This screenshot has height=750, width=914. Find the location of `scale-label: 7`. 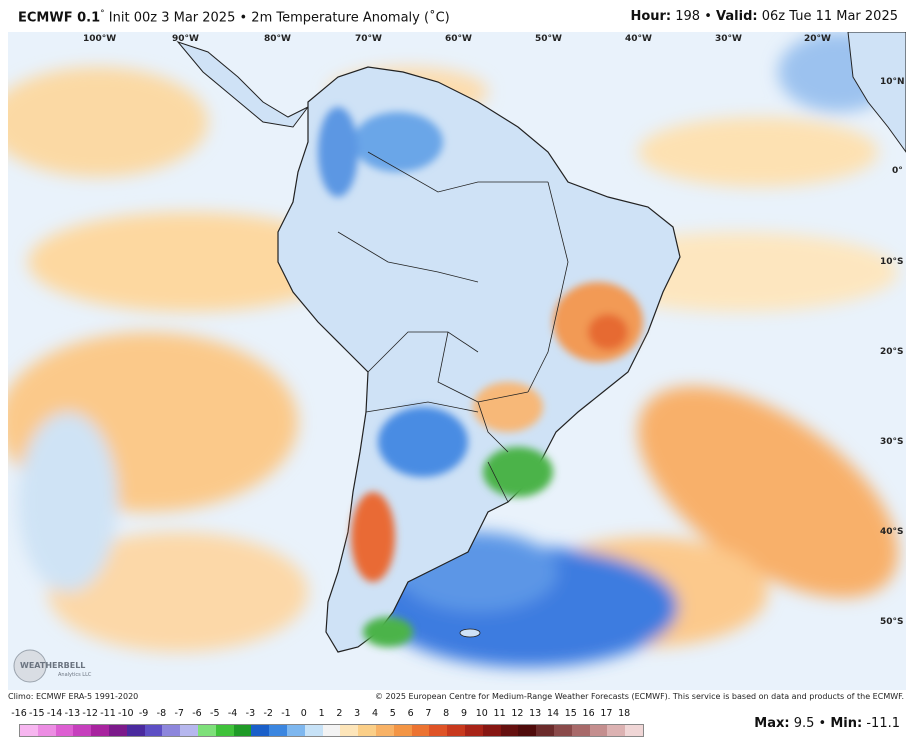

scale-label: 7 is located at coordinates (428, 713).